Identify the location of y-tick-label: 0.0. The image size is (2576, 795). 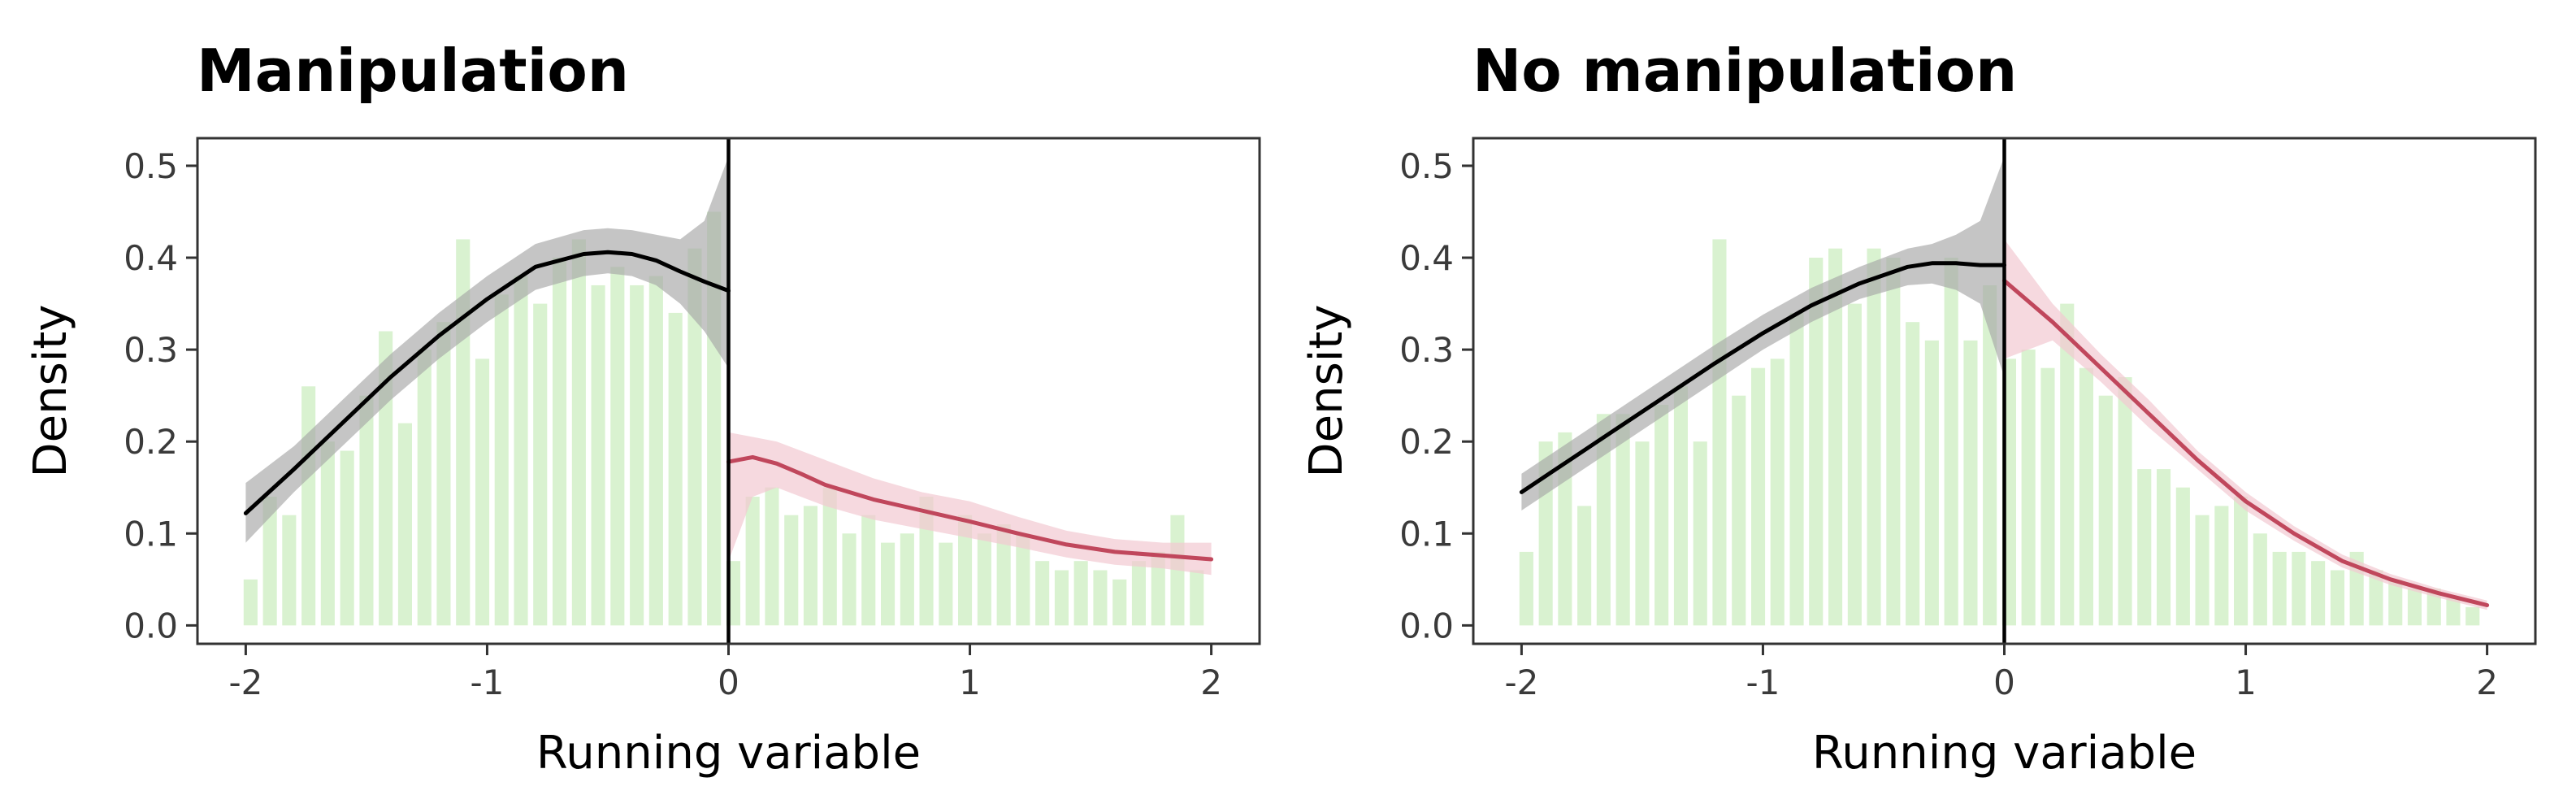
(151, 625).